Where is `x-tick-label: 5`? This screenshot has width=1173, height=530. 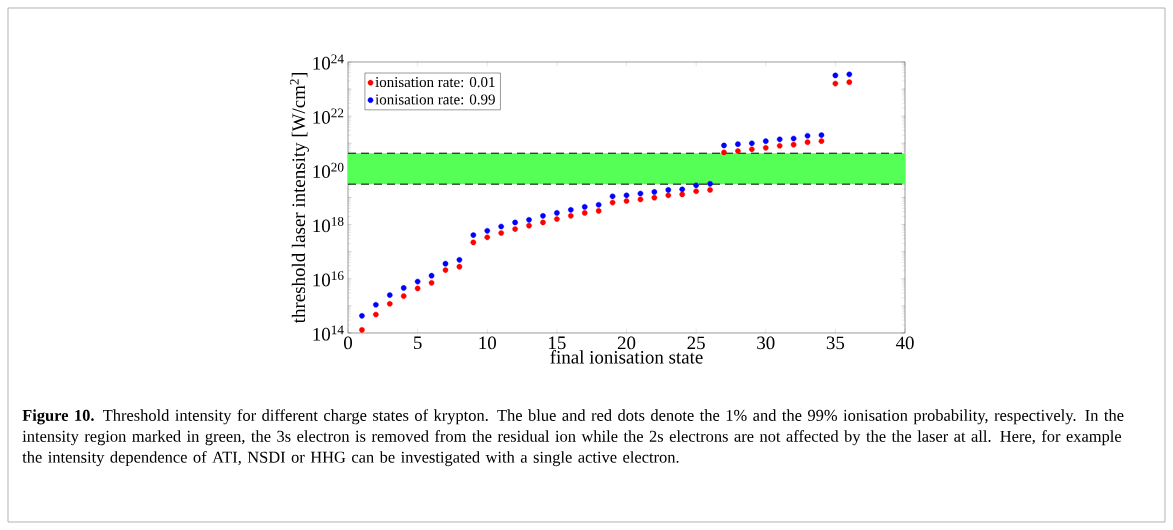 x-tick-label: 5 is located at coordinates (418, 343).